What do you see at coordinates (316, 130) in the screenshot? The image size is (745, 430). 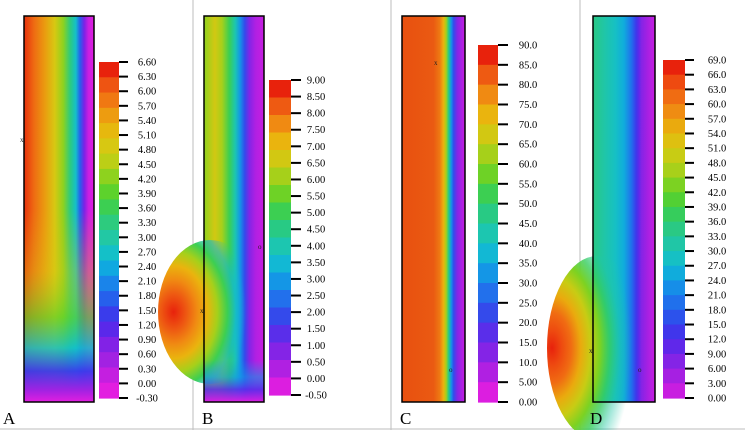 I see `colorbar-label: 7.50` at bounding box center [316, 130].